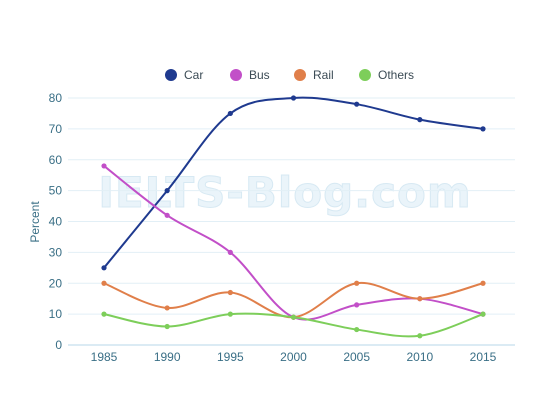 Image resolution: width=540 pixels, height=405 pixels. I want to click on x-tick-label: 2015, so click(483, 357).